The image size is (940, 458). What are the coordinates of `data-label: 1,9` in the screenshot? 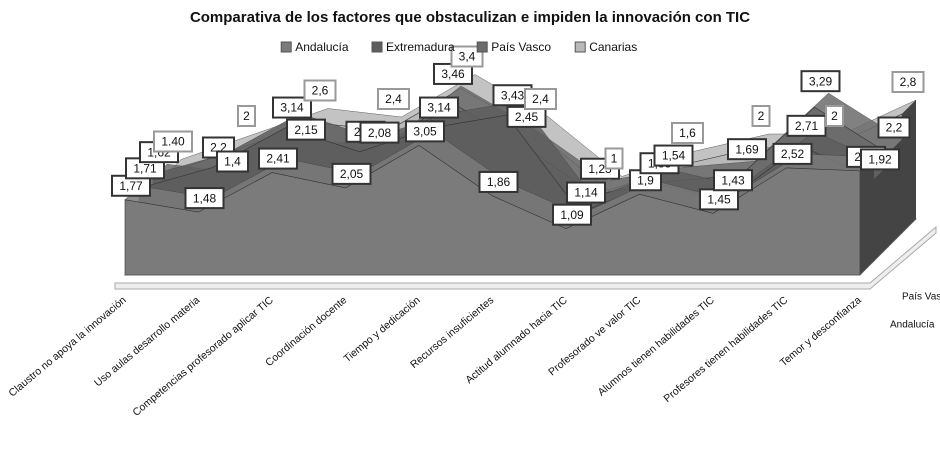 It's located at (645, 180).